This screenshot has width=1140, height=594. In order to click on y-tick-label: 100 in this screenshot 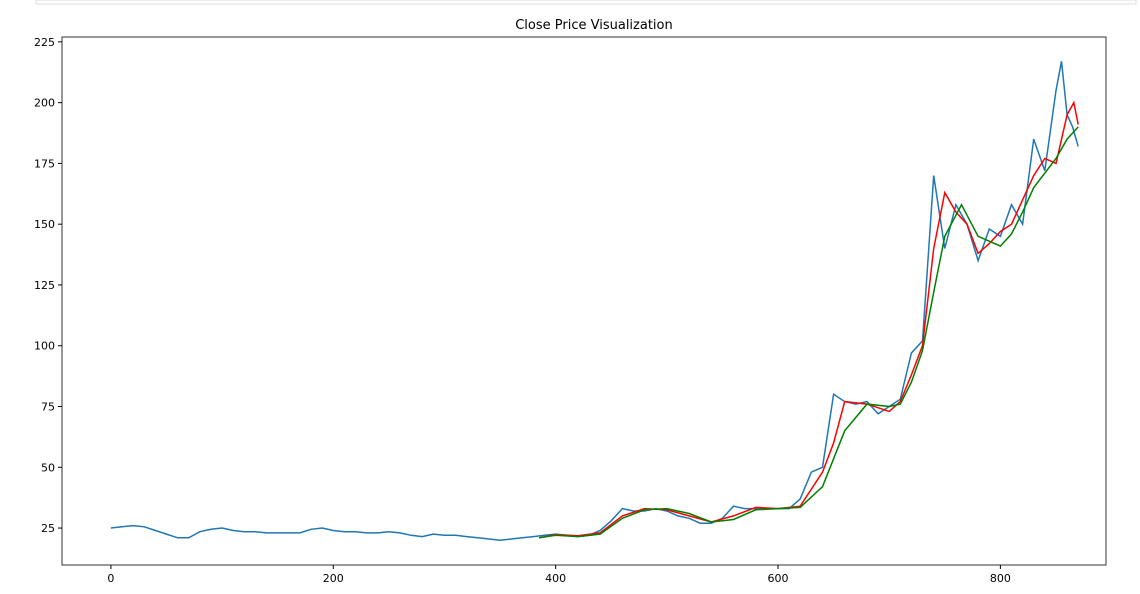, I will do `click(44, 346)`.